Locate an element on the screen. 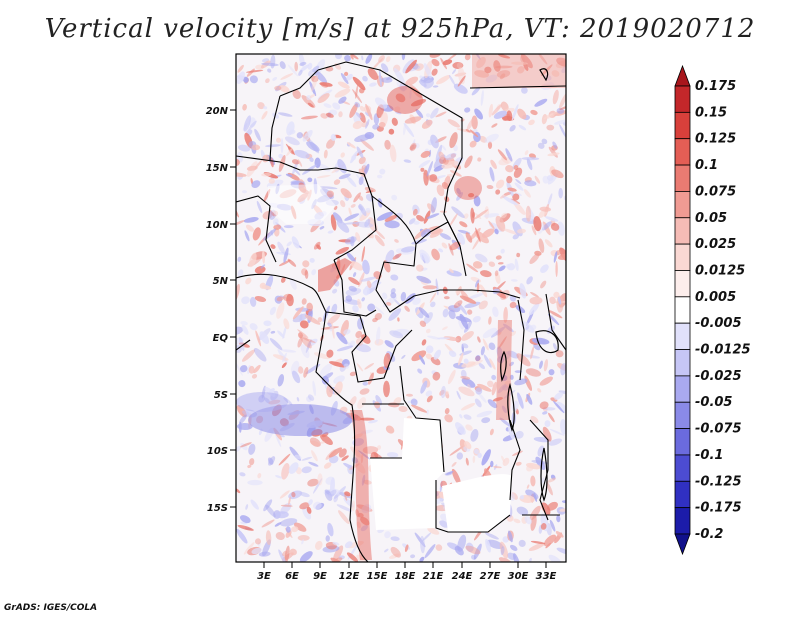 This screenshot has width=800, height=618. colorbar-label: 0.125 is located at coordinates (715, 139).